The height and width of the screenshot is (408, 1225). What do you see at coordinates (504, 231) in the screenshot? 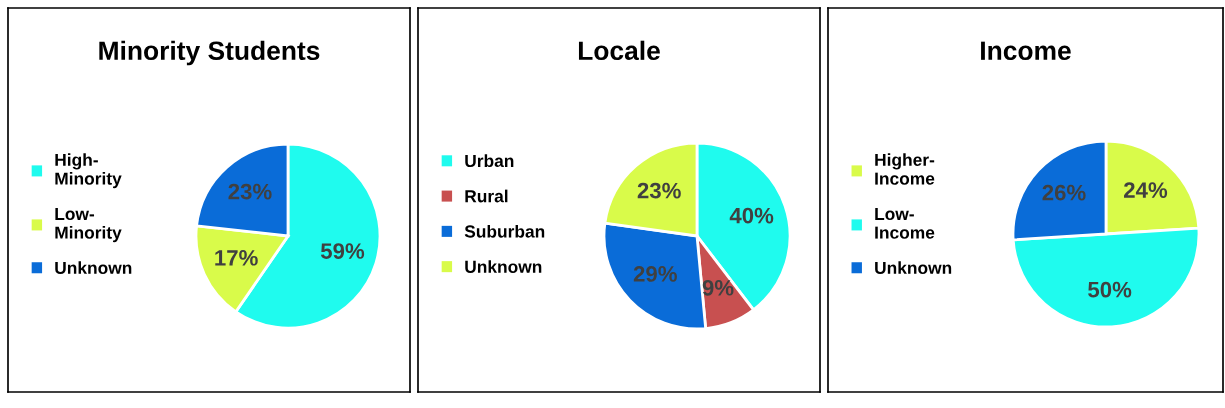
I see `legend-label: Suburban` at bounding box center [504, 231].